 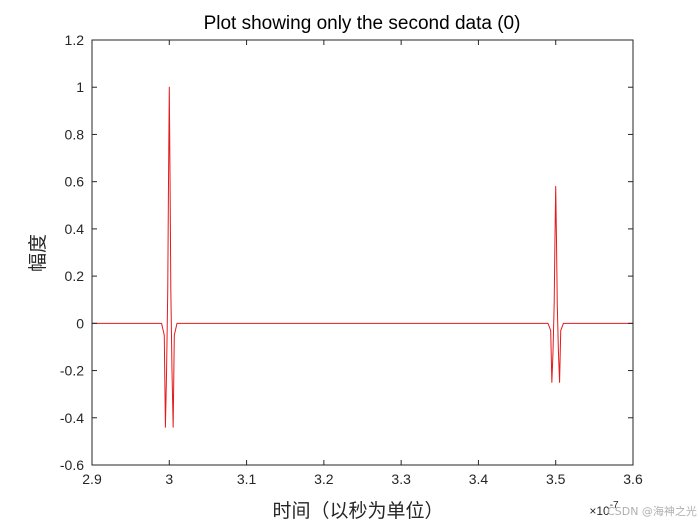 What do you see at coordinates (247, 479) in the screenshot?
I see `x-tick-label: 3.1` at bounding box center [247, 479].